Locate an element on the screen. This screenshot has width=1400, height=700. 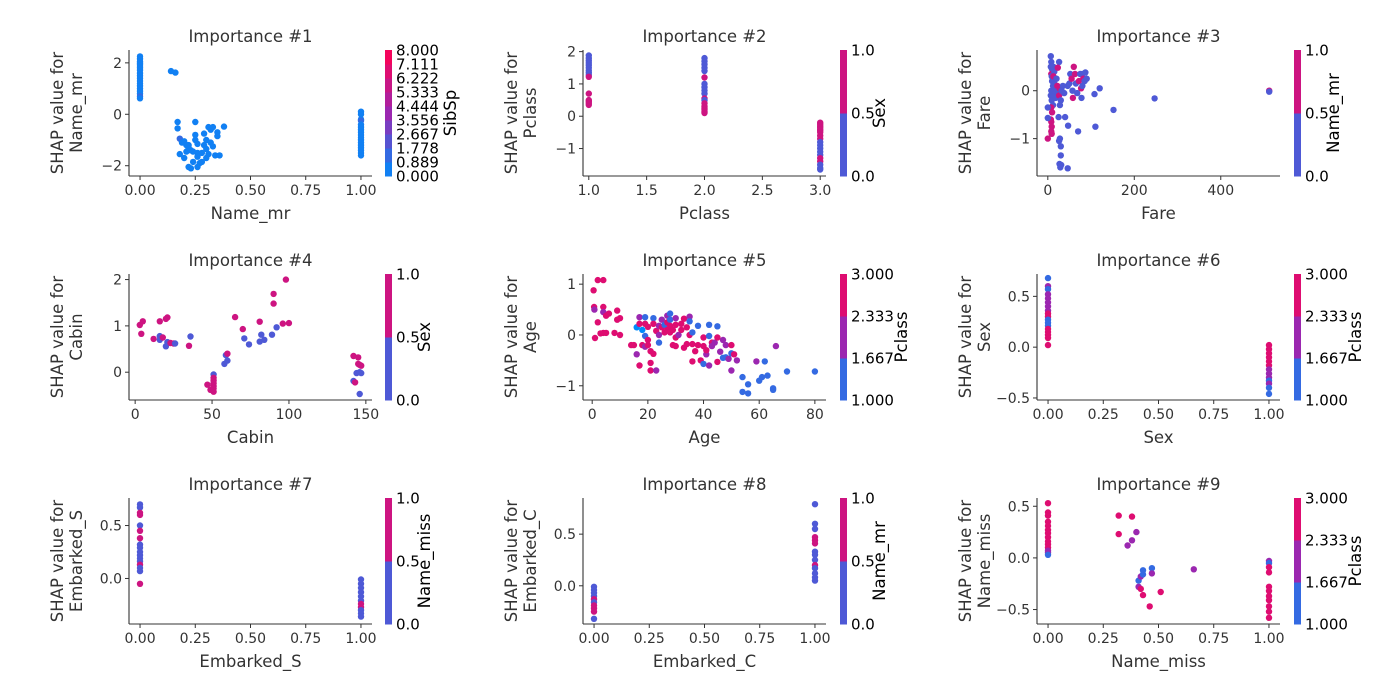
subplot-title: Importance #3 is located at coordinates (1158, 36).